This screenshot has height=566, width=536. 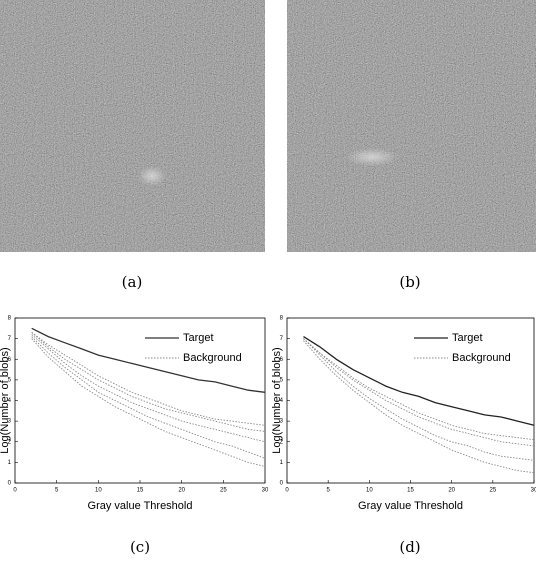 What do you see at coordinates (409, 282) in the screenshot?
I see `caption: (b)` at bounding box center [409, 282].